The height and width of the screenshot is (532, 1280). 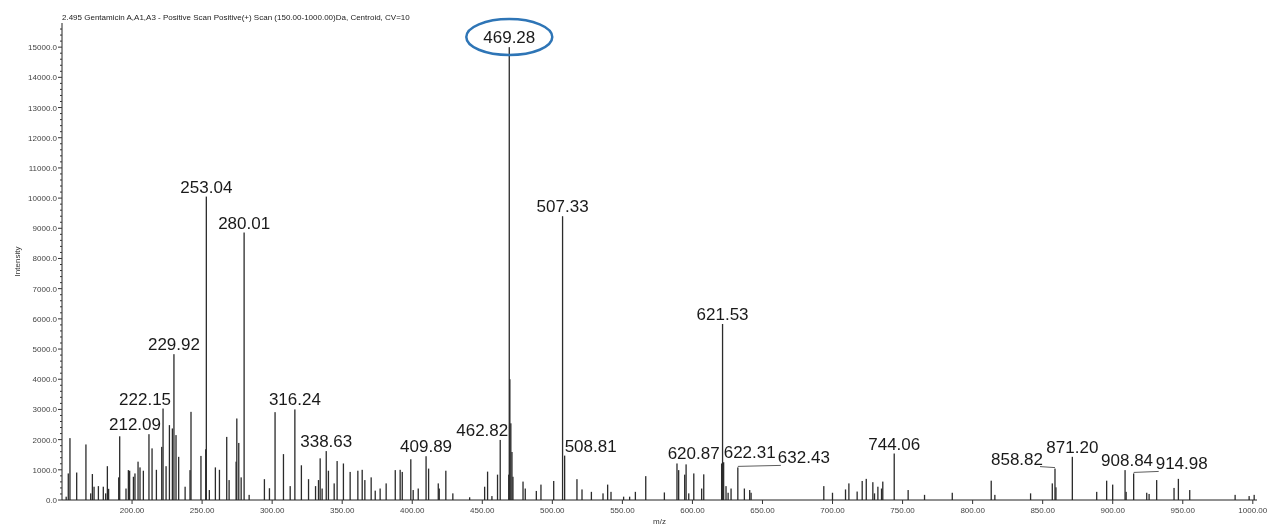 I want to click on x-tick-label: 600.00, so click(x=693, y=510).